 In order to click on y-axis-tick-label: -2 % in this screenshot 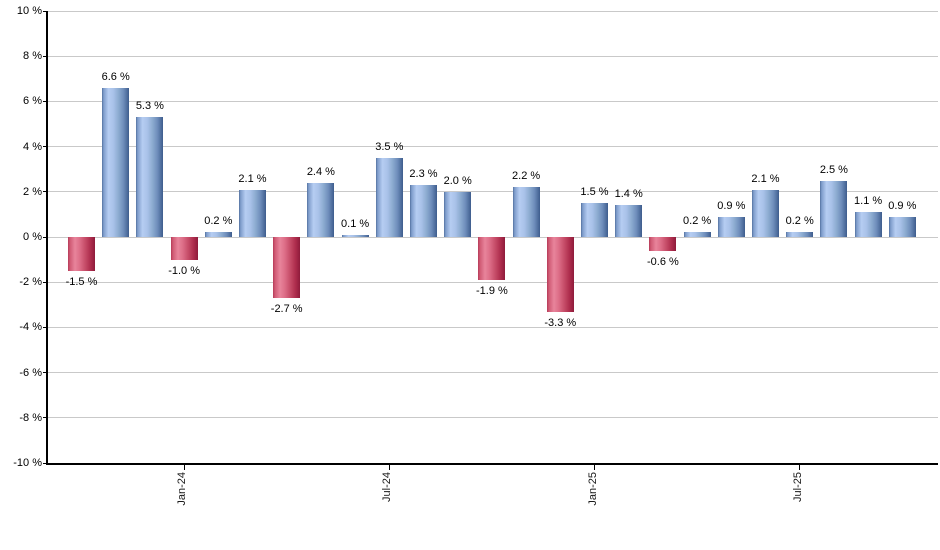, I will do `click(30, 282)`.